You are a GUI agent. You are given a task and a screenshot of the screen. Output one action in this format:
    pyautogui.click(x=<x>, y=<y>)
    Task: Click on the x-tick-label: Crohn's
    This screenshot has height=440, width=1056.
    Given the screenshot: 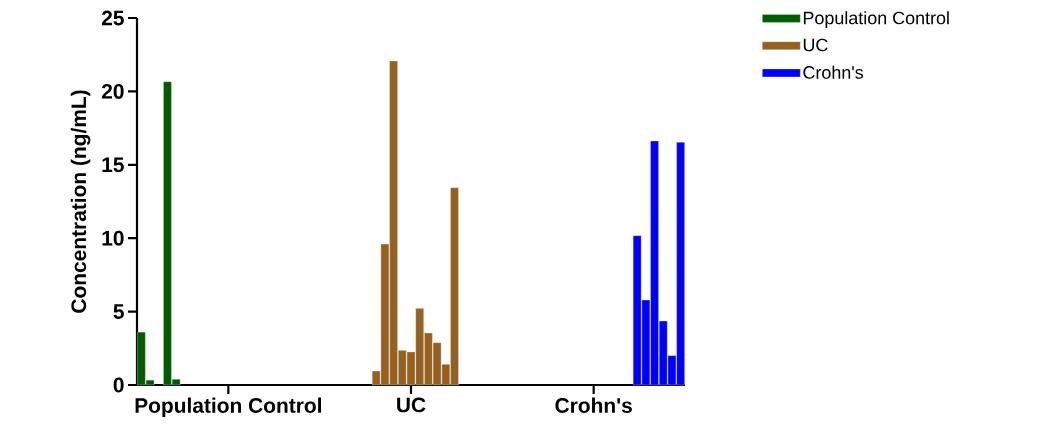 What is the action you would take?
    pyautogui.click(x=593, y=405)
    